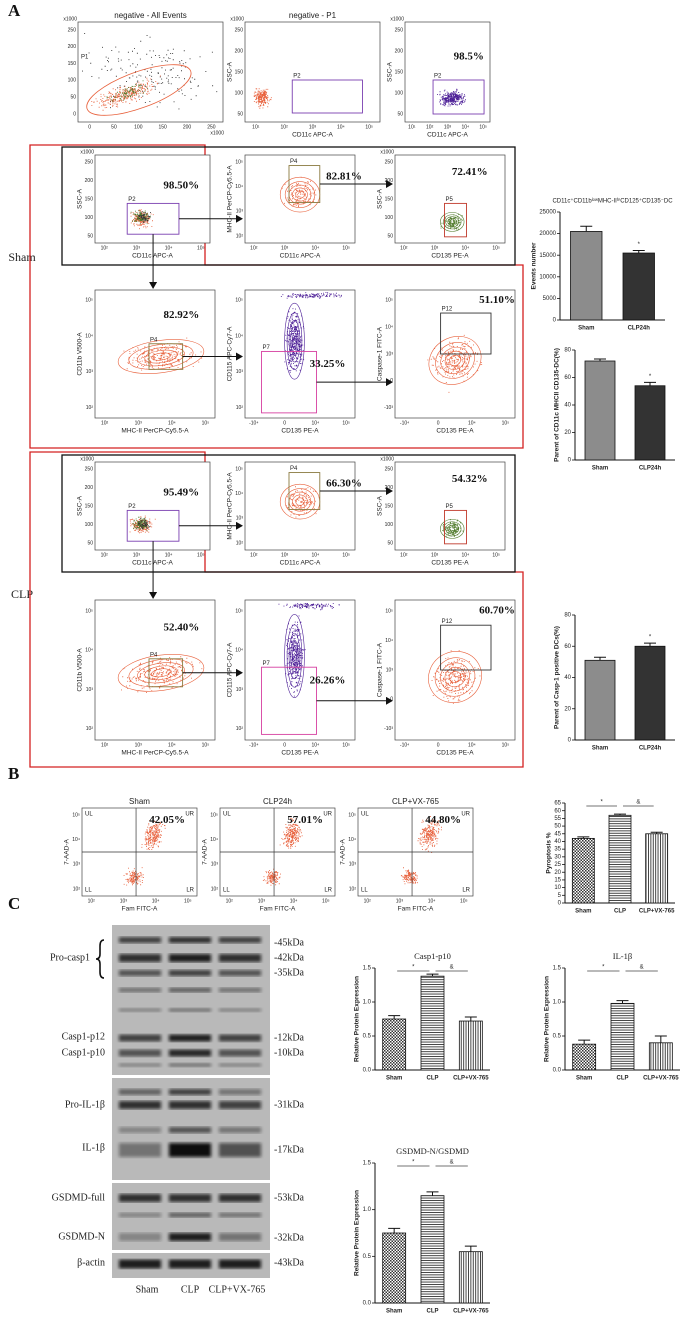  Describe the element at coordinates (433, 1312) in the screenshot. I see `category-label: CLP` at that location.